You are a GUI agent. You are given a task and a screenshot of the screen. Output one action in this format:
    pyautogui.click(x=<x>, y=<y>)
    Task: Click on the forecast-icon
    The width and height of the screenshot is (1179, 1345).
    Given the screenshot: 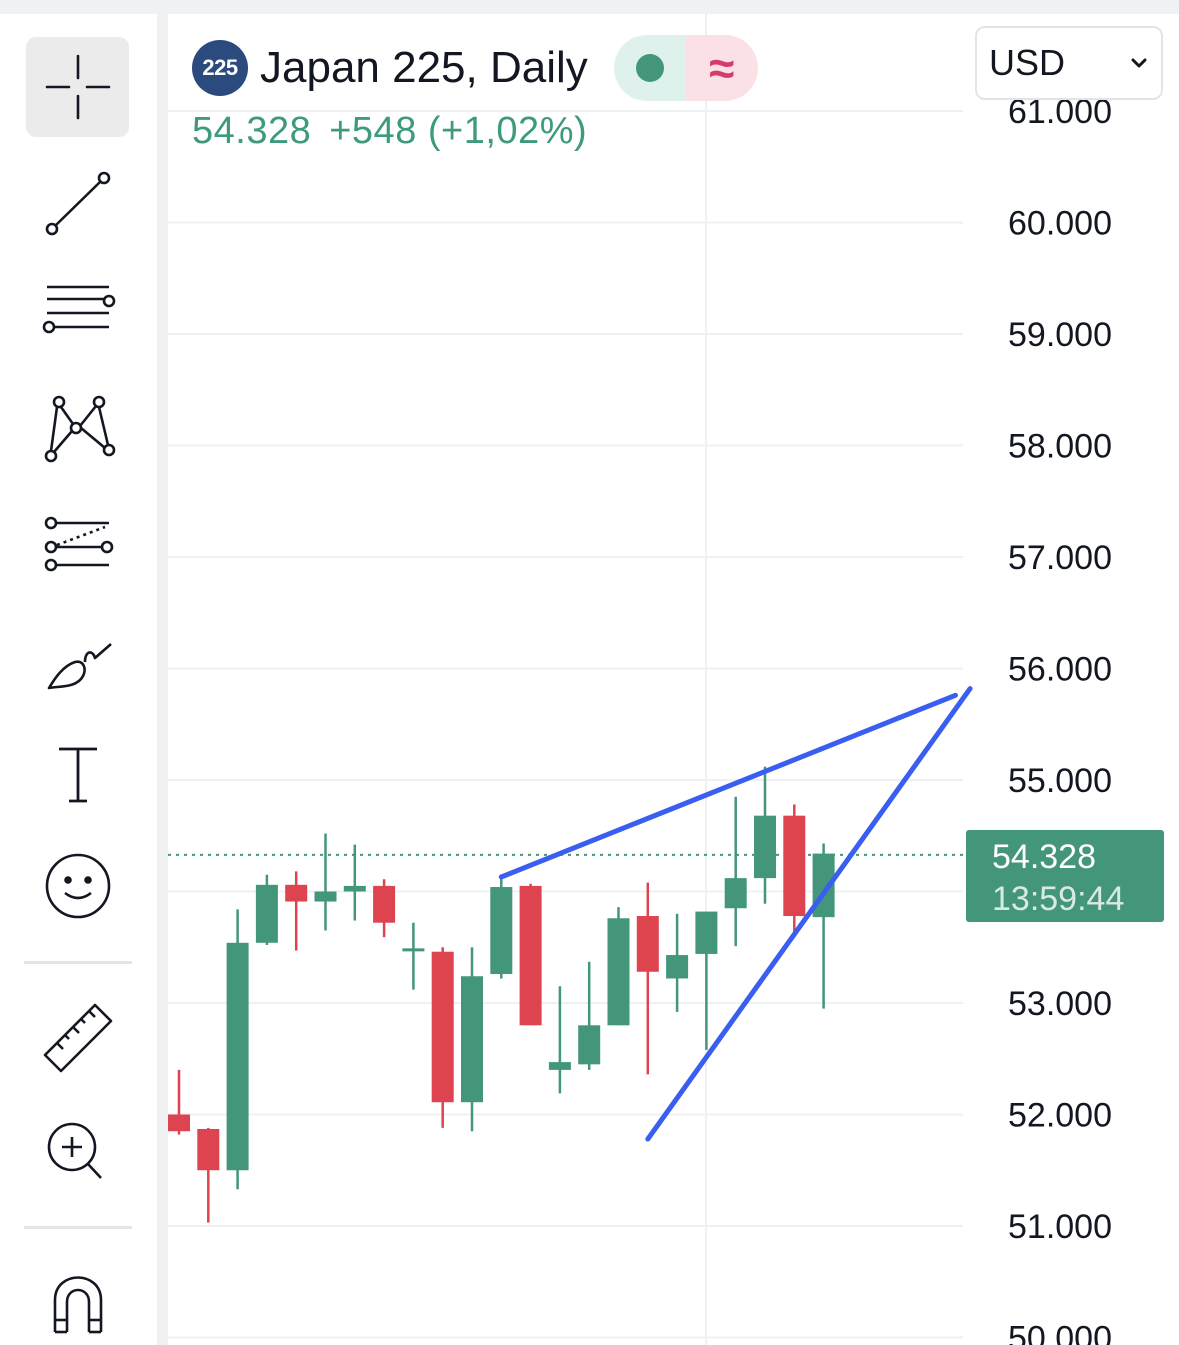 What is the action you would take?
    pyautogui.click(x=78, y=544)
    